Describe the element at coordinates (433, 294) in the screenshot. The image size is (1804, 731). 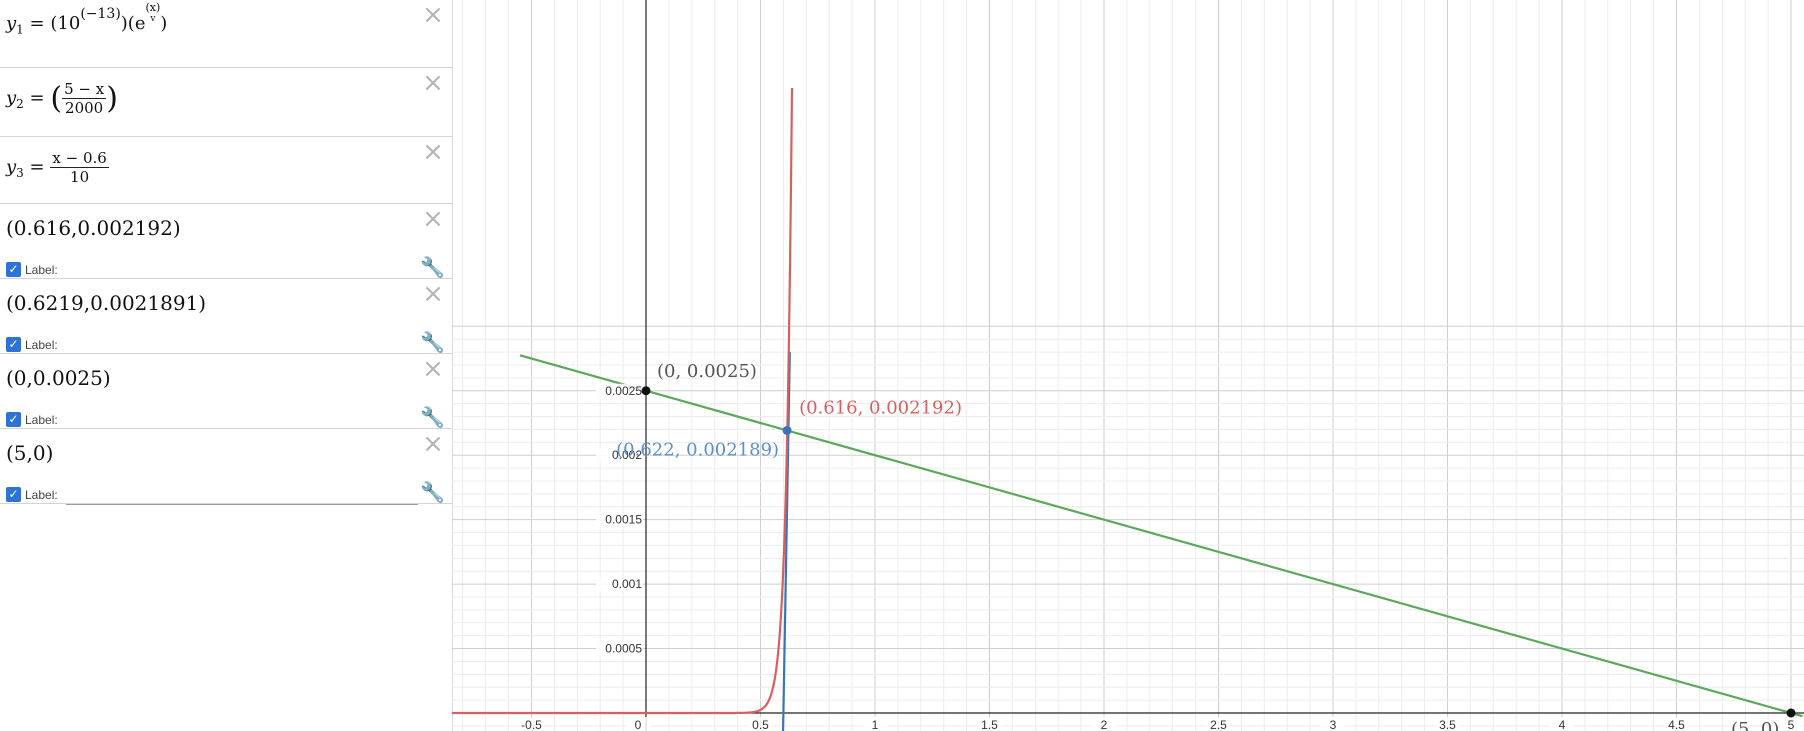
I see `delete-point-2-button: ×` at that location.